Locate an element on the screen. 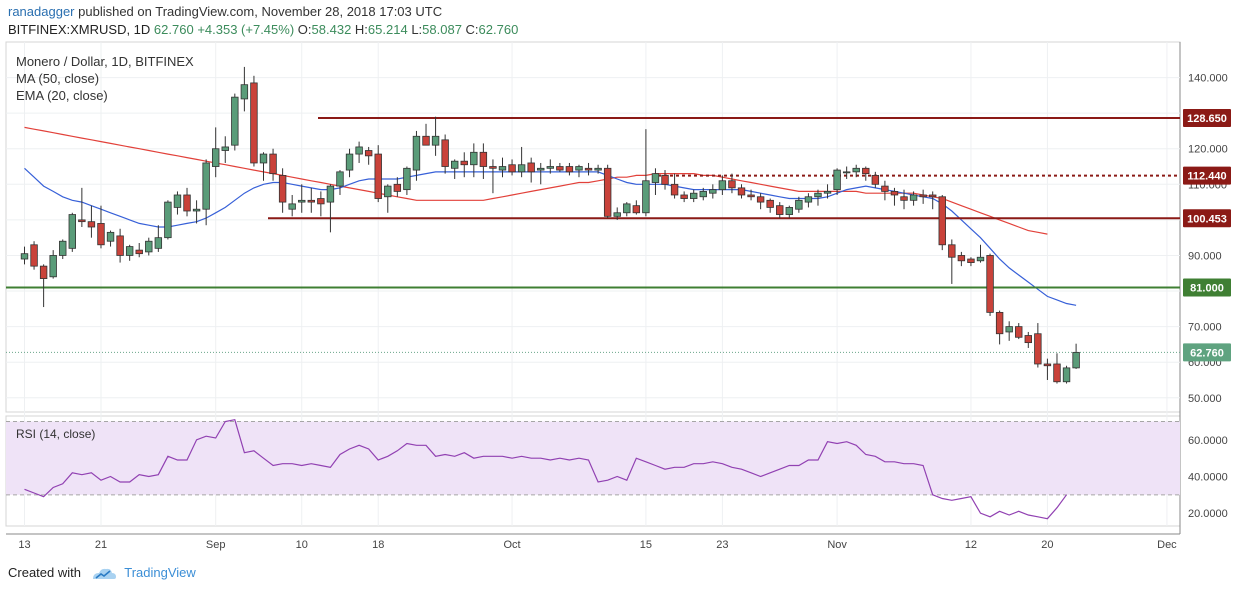 The image size is (1240, 590). price-label: 81.000 is located at coordinates (1207, 288).